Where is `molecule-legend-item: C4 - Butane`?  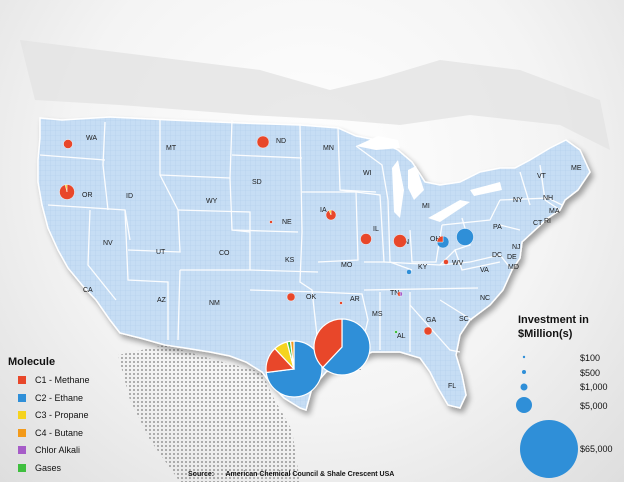
molecule-legend-item: C4 - Butane is located at coordinates (50, 433).